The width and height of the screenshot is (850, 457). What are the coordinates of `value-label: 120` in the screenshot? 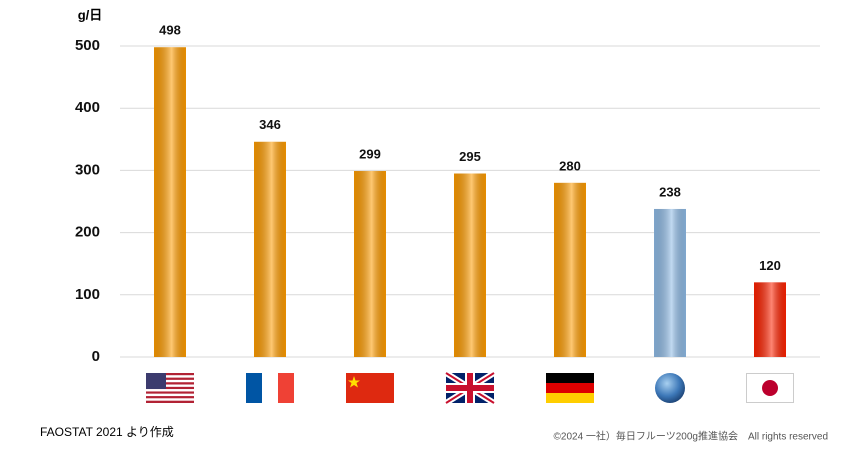 It's located at (770, 265).